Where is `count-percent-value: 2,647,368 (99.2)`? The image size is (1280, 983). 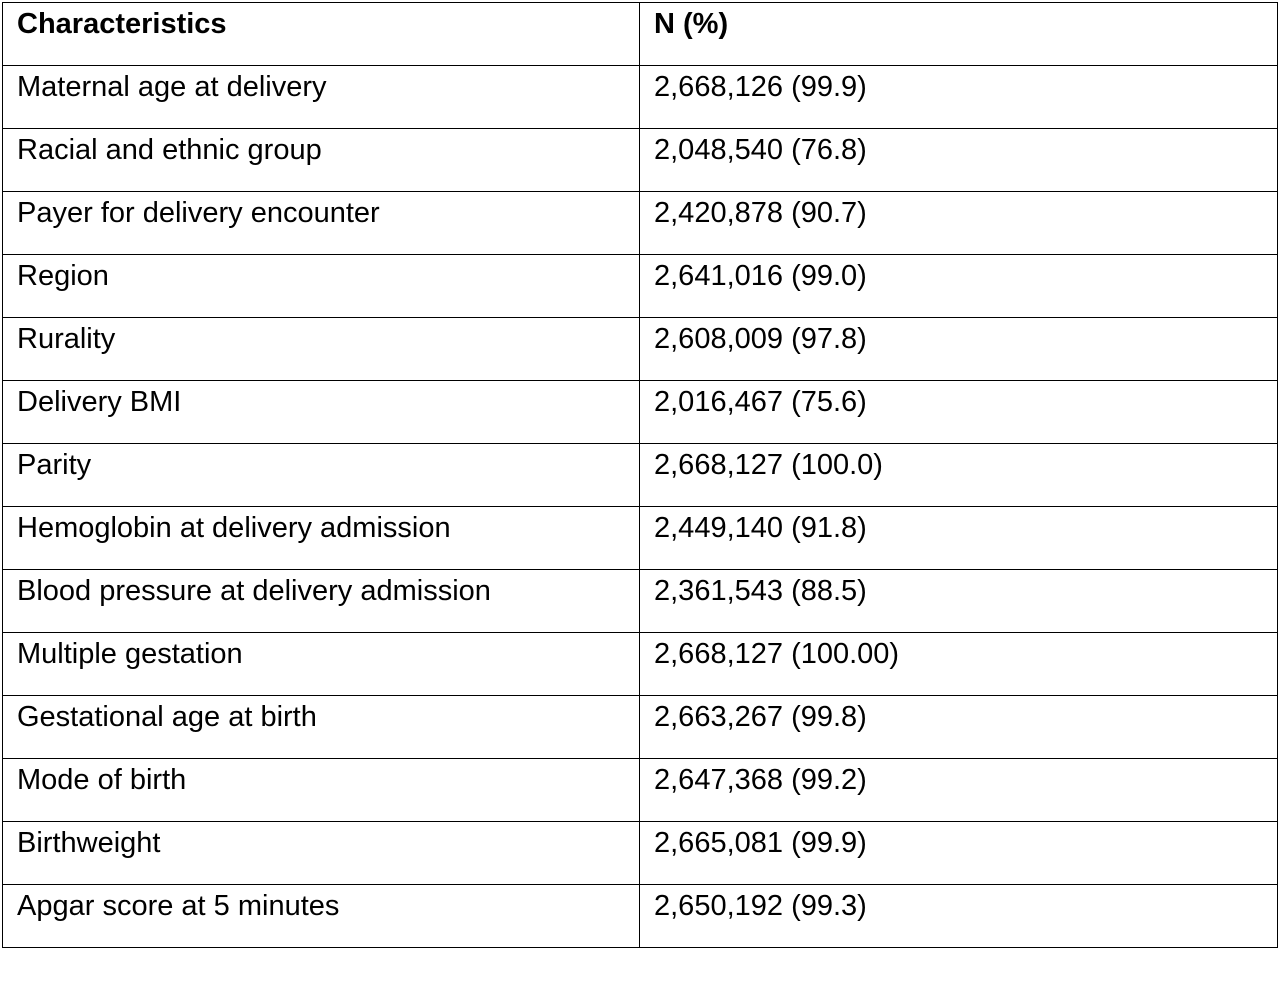
count-percent-value: 2,647,368 (99.2) is located at coordinates (760, 780).